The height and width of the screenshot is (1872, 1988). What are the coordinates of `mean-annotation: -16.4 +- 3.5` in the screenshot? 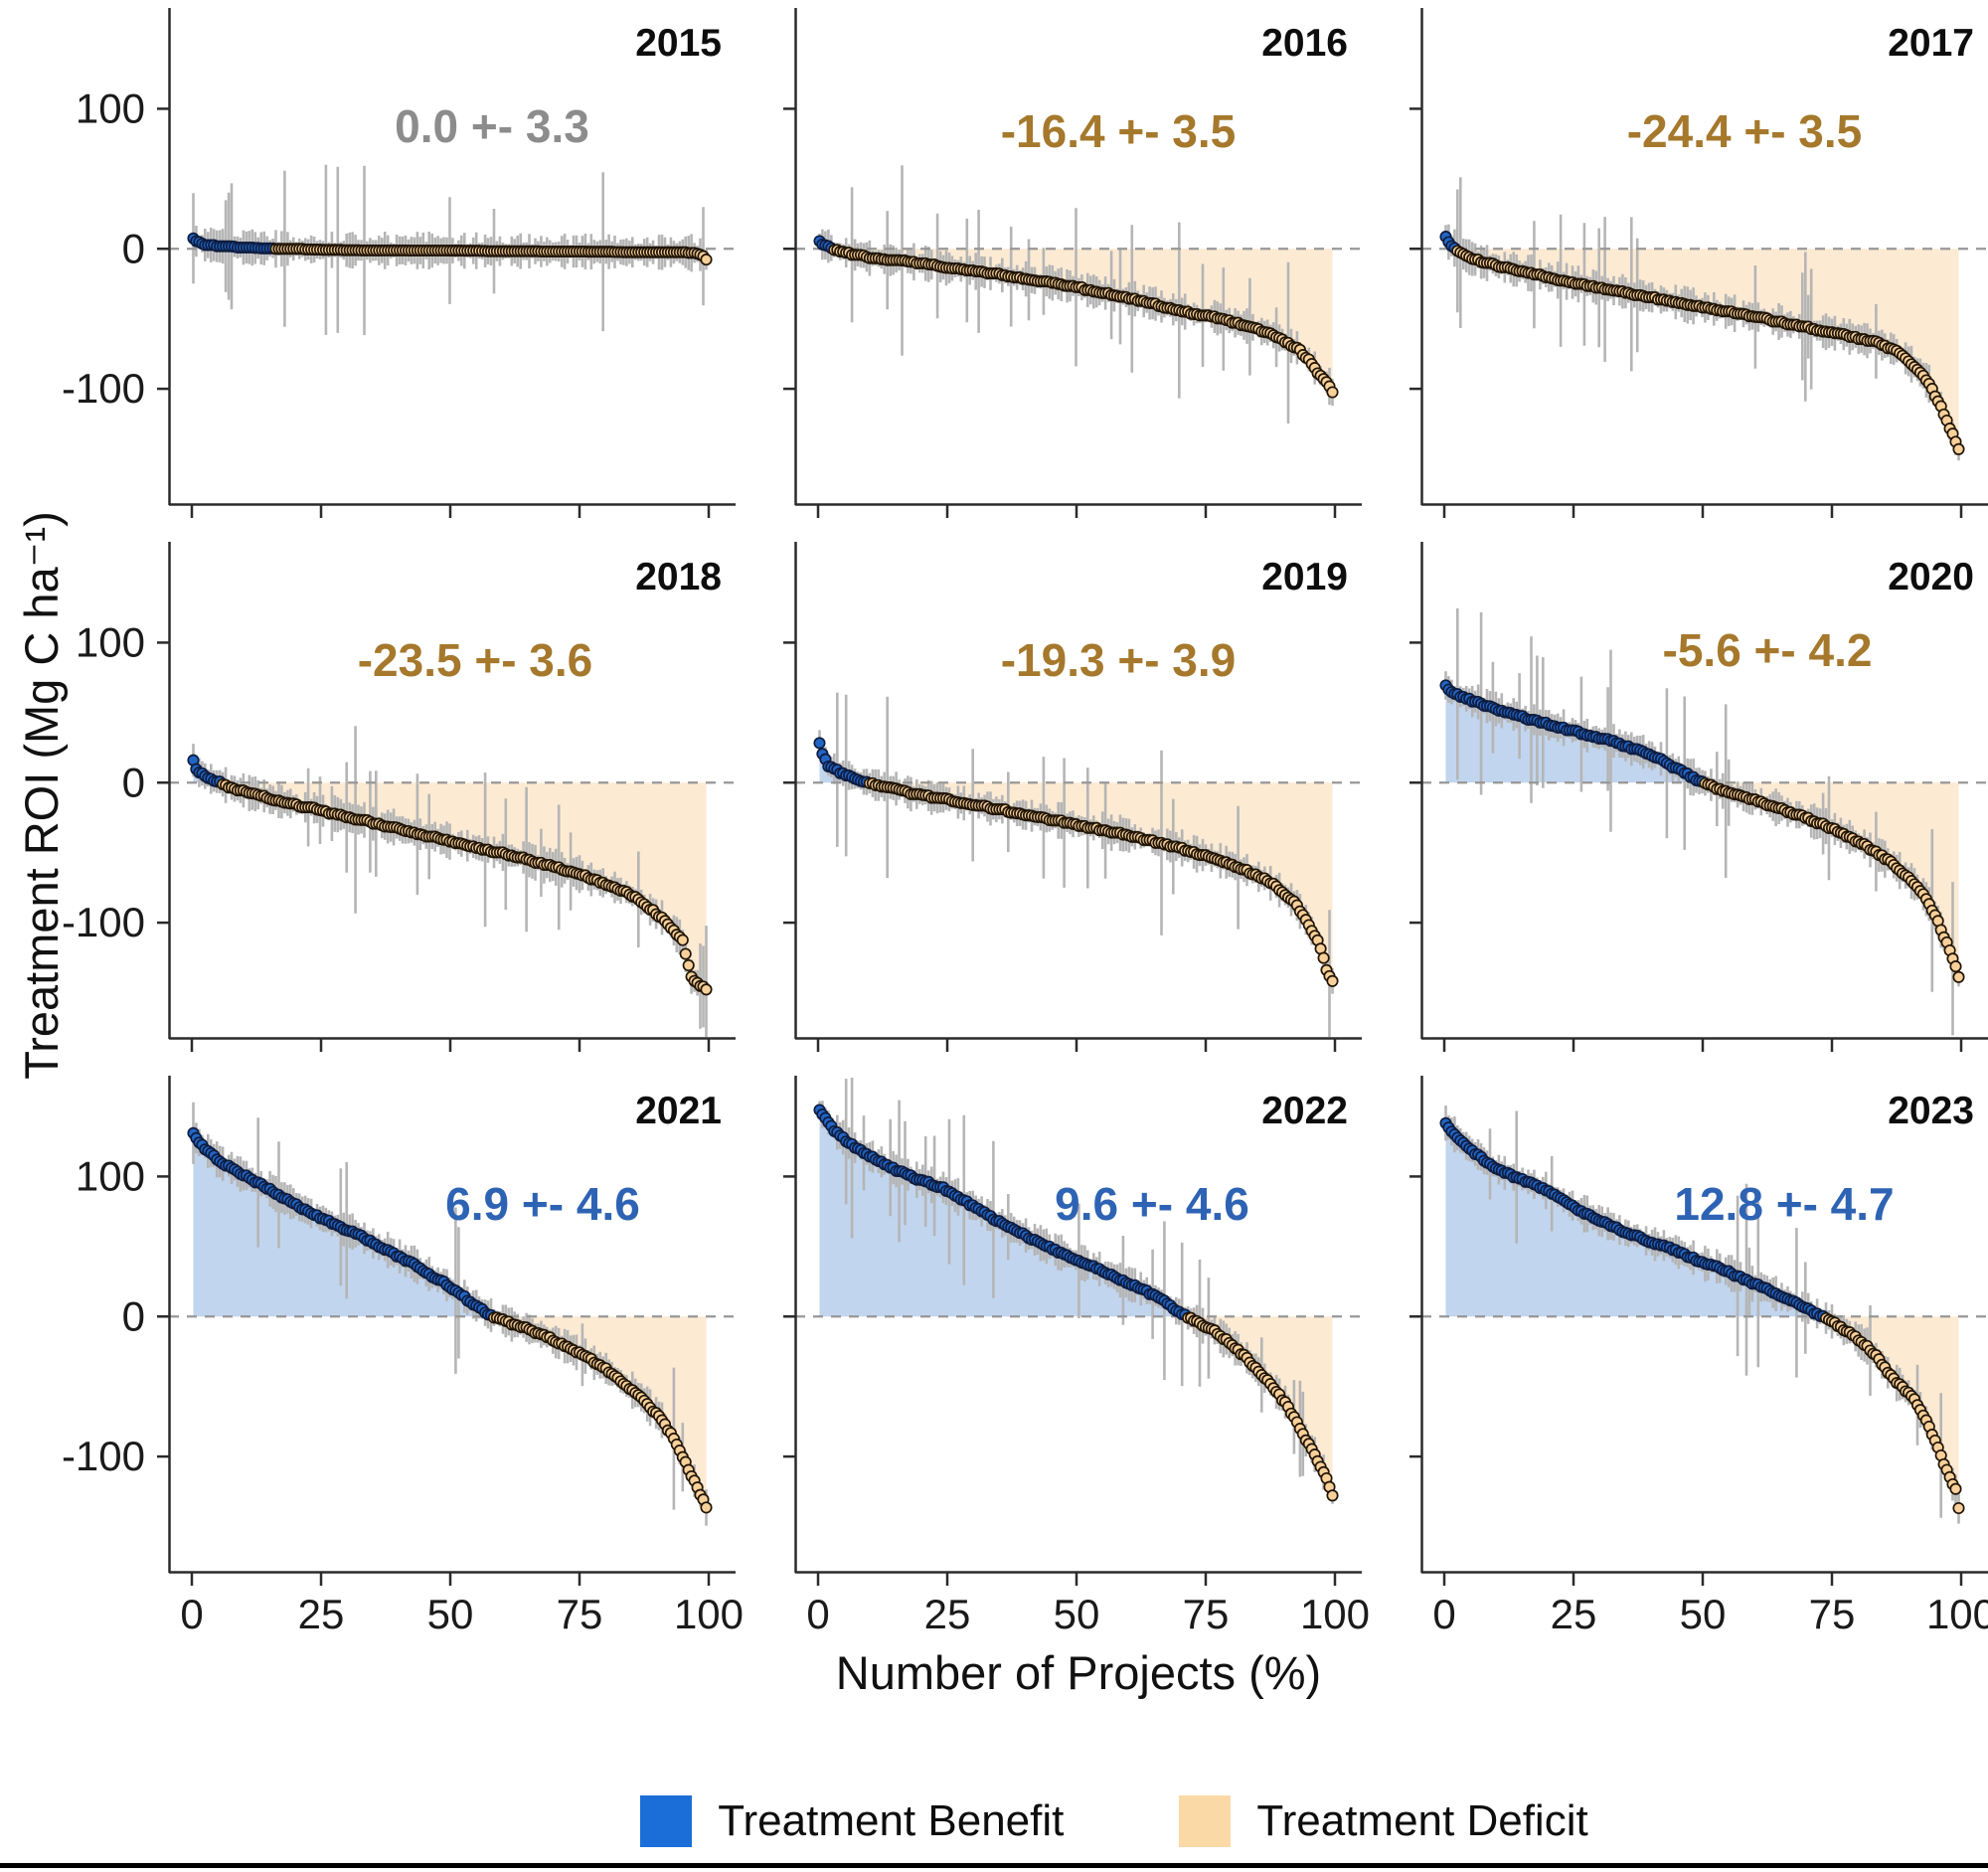 It's located at (1119, 131).